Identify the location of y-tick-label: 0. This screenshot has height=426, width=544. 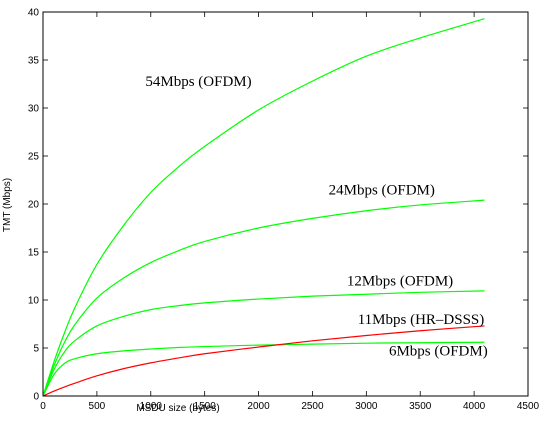
(36, 397).